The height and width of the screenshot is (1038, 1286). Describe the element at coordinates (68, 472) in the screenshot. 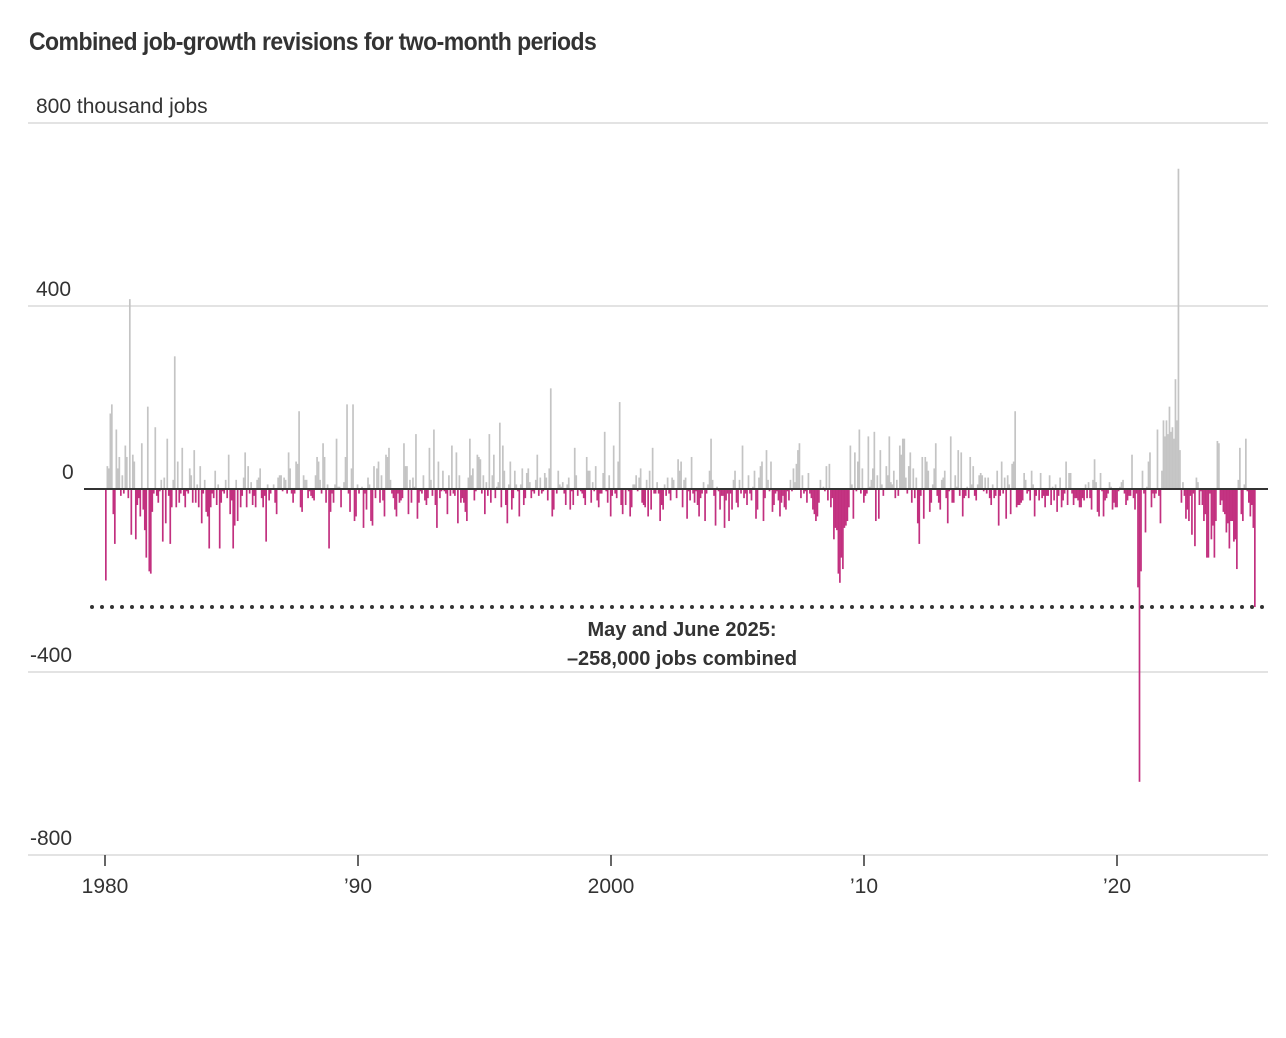

I see `y-tick-label: 0` at that location.